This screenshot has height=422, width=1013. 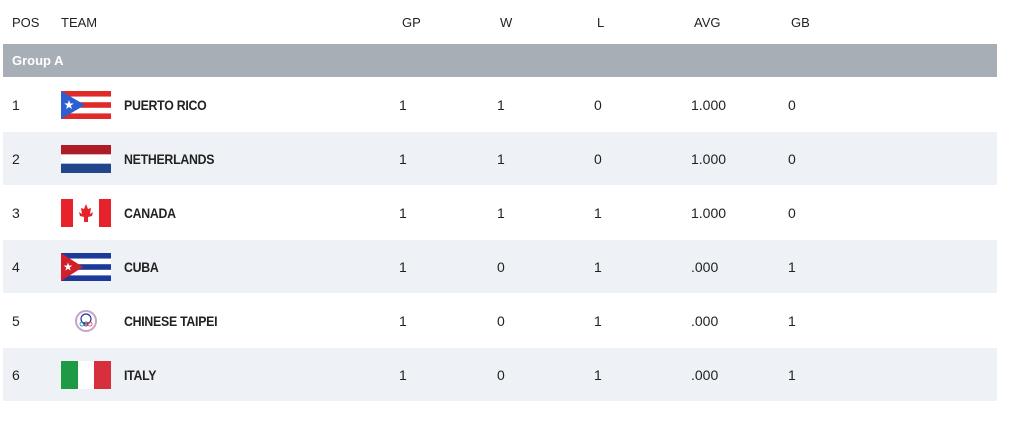 What do you see at coordinates (16, 374) in the screenshot?
I see `stat-cell: 6` at bounding box center [16, 374].